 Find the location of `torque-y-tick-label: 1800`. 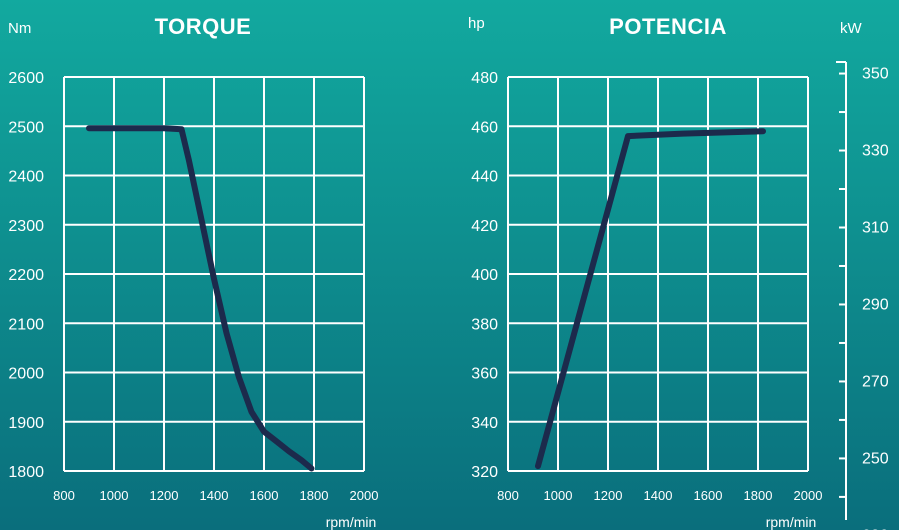

torque-y-tick-label: 1800 is located at coordinates (26, 472).